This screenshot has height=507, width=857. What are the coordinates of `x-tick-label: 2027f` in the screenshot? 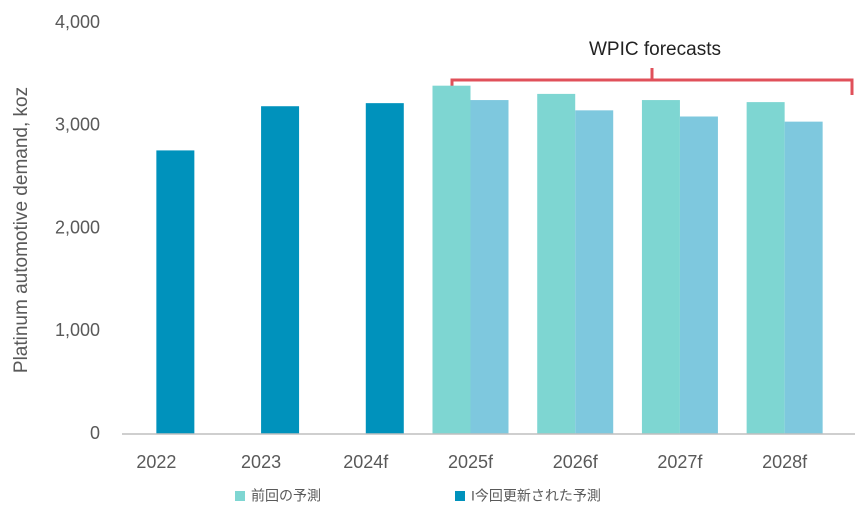 It's located at (680, 462).